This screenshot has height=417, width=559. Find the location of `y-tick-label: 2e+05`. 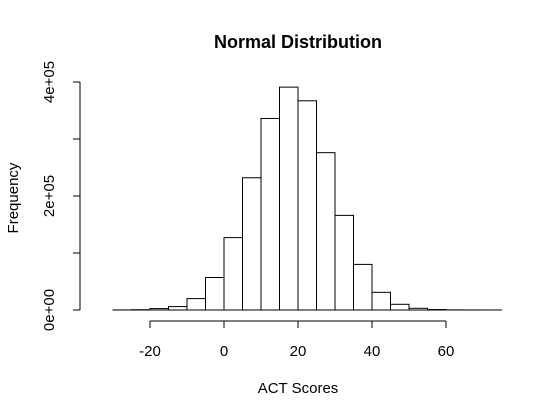

y-tick-label: 2e+05 is located at coordinates (49, 196).